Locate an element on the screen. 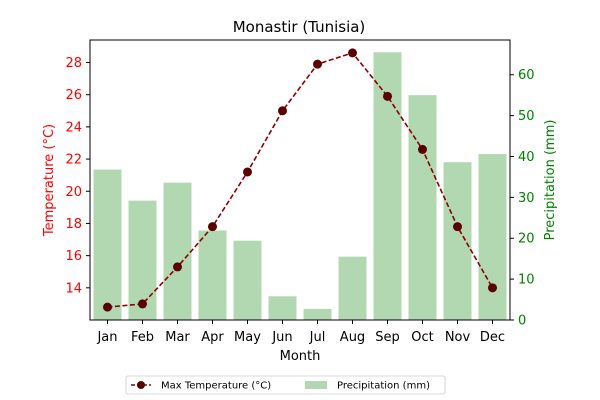 Image resolution: width=600 pixels, height=400 pixels. x-tick-label-sep: Sep is located at coordinates (387, 337).